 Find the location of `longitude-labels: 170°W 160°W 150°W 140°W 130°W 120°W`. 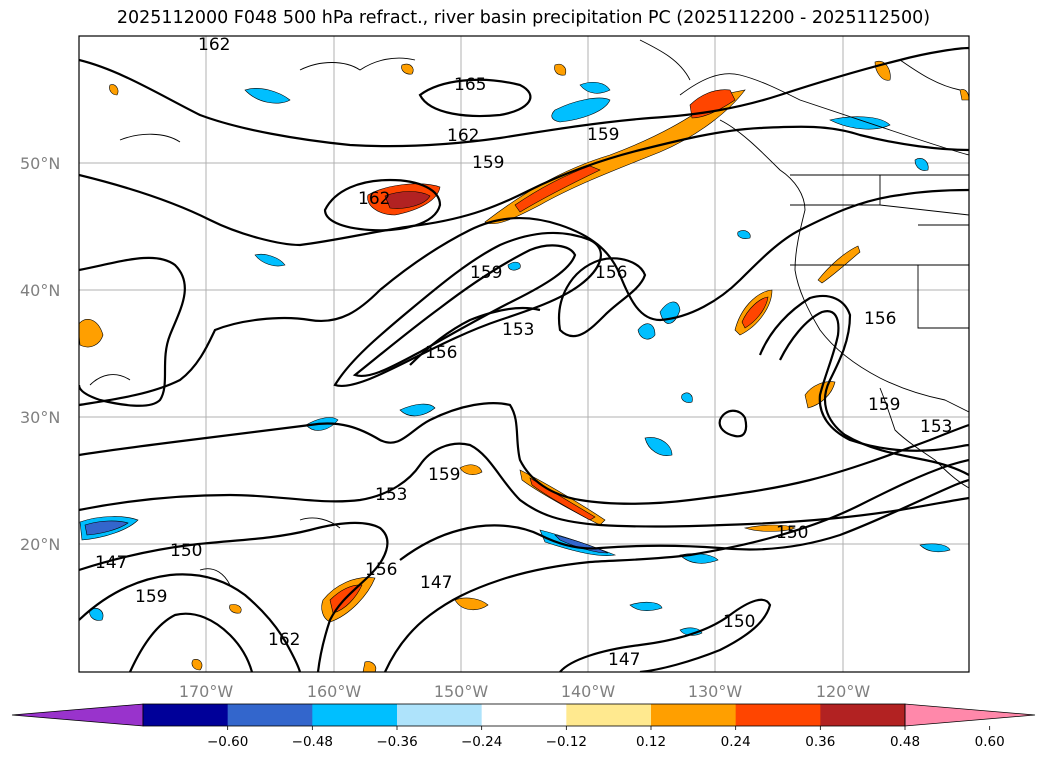

longitude-labels: 170°W 160°W 150°W 140°W 130°W 120°W is located at coordinates (525, 691).